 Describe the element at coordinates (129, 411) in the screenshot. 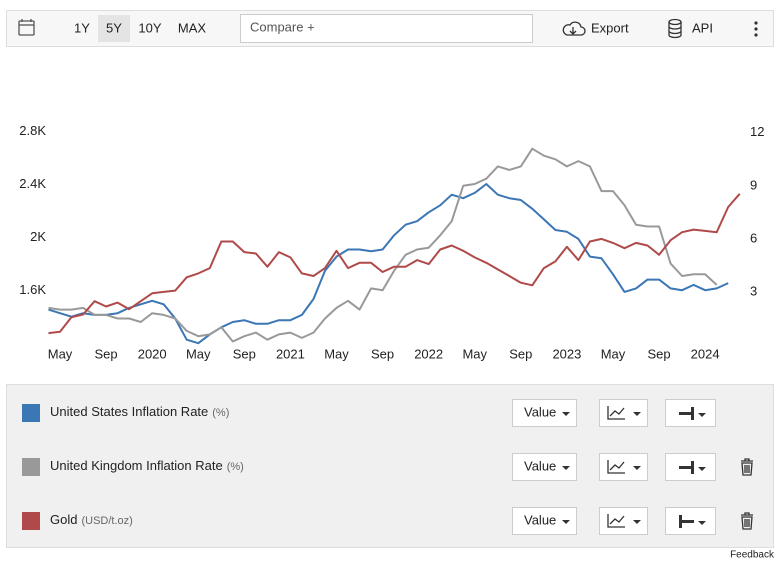

I see `series-name: United States Inflation Rate` at that location.